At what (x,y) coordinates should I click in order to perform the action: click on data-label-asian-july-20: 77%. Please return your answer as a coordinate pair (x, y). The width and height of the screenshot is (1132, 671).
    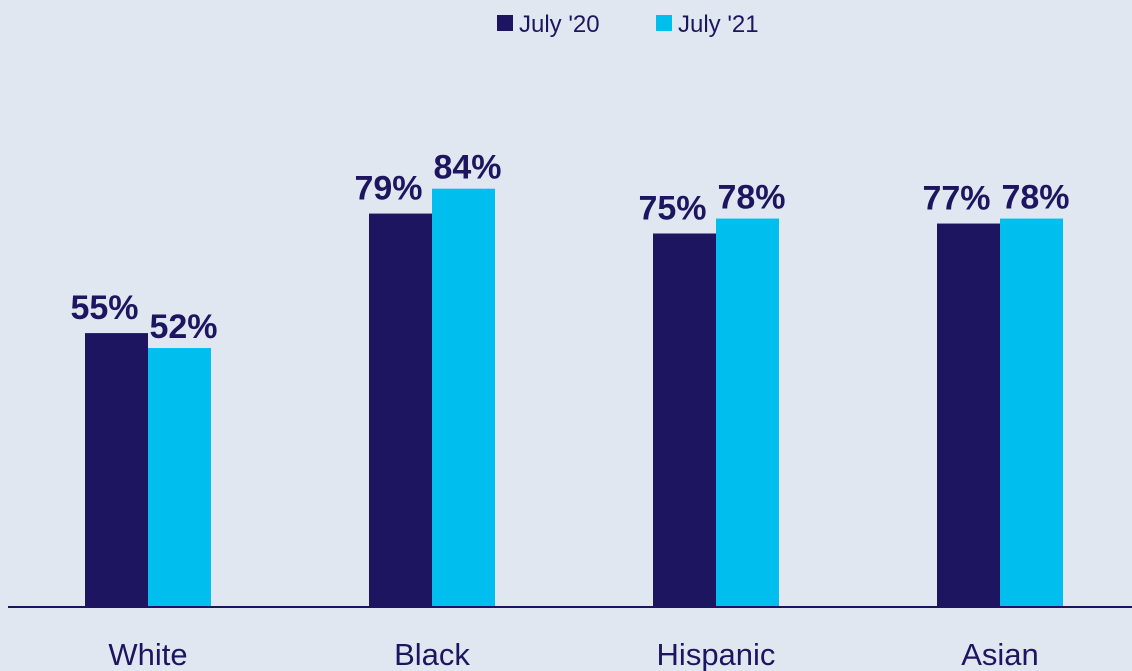
    Looking at the image, I should click on (956, 199).